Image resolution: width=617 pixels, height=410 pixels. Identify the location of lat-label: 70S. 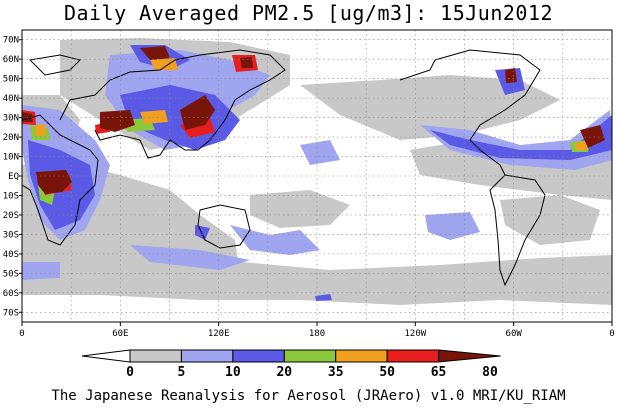
(11, 313).